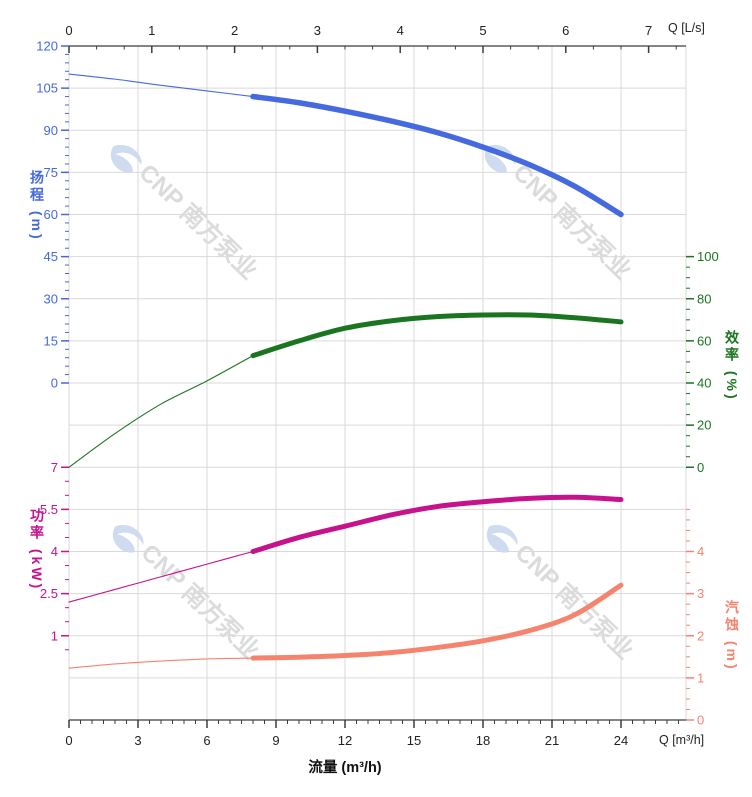 The height and width of the screenshot is (797, 752). Describe the element at coordinates (682, 740) in the screenshot. I see `bottom-axis-unit-label: Q [m³/h]` at that location.